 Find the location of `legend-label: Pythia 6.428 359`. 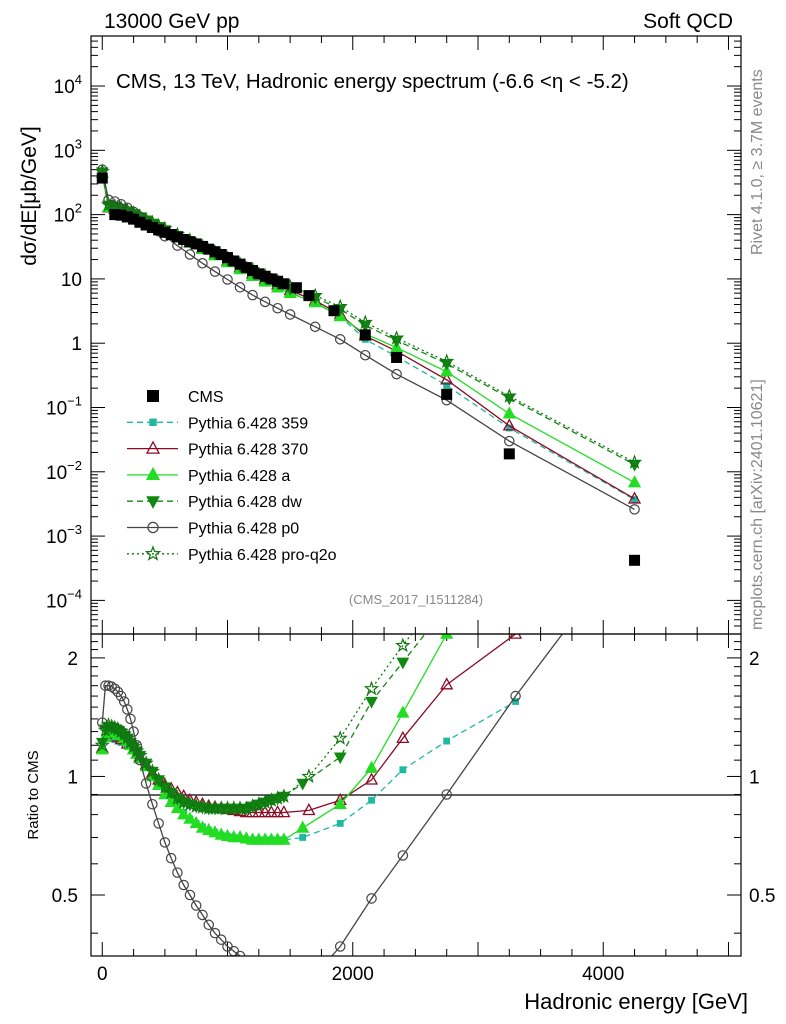

legend-label: Pythia 6.428 359 is located at coordinates (248, 423).